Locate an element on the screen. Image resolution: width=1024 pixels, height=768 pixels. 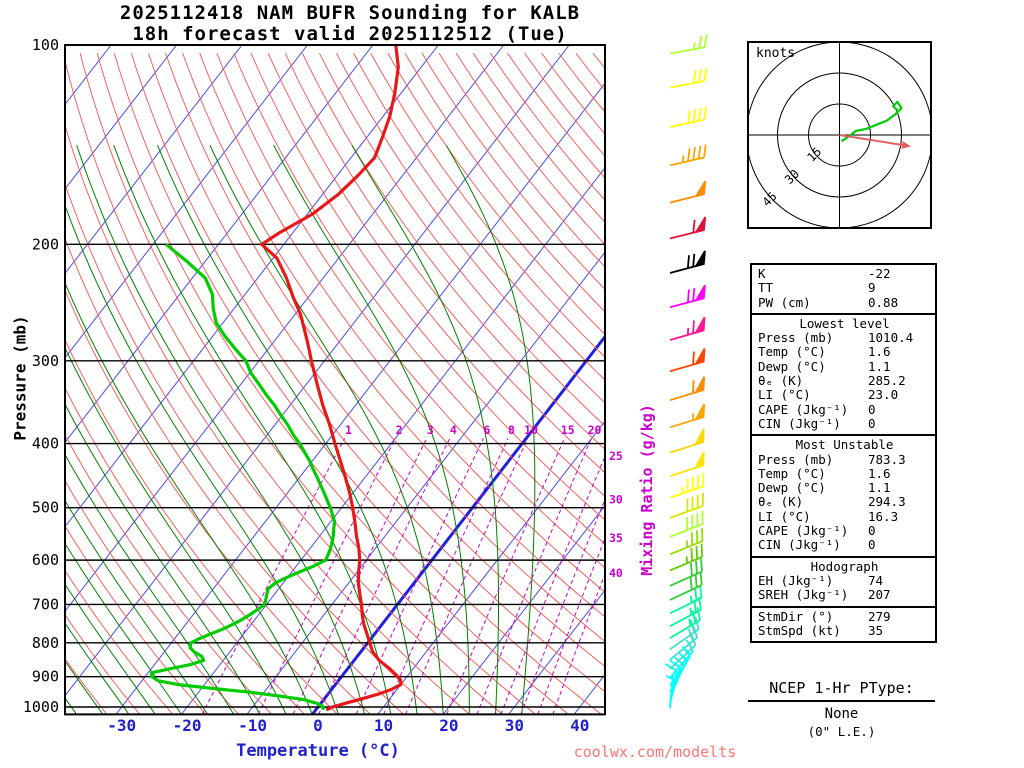
storm-motion-arrowhead is located at coordinates (906, 144).